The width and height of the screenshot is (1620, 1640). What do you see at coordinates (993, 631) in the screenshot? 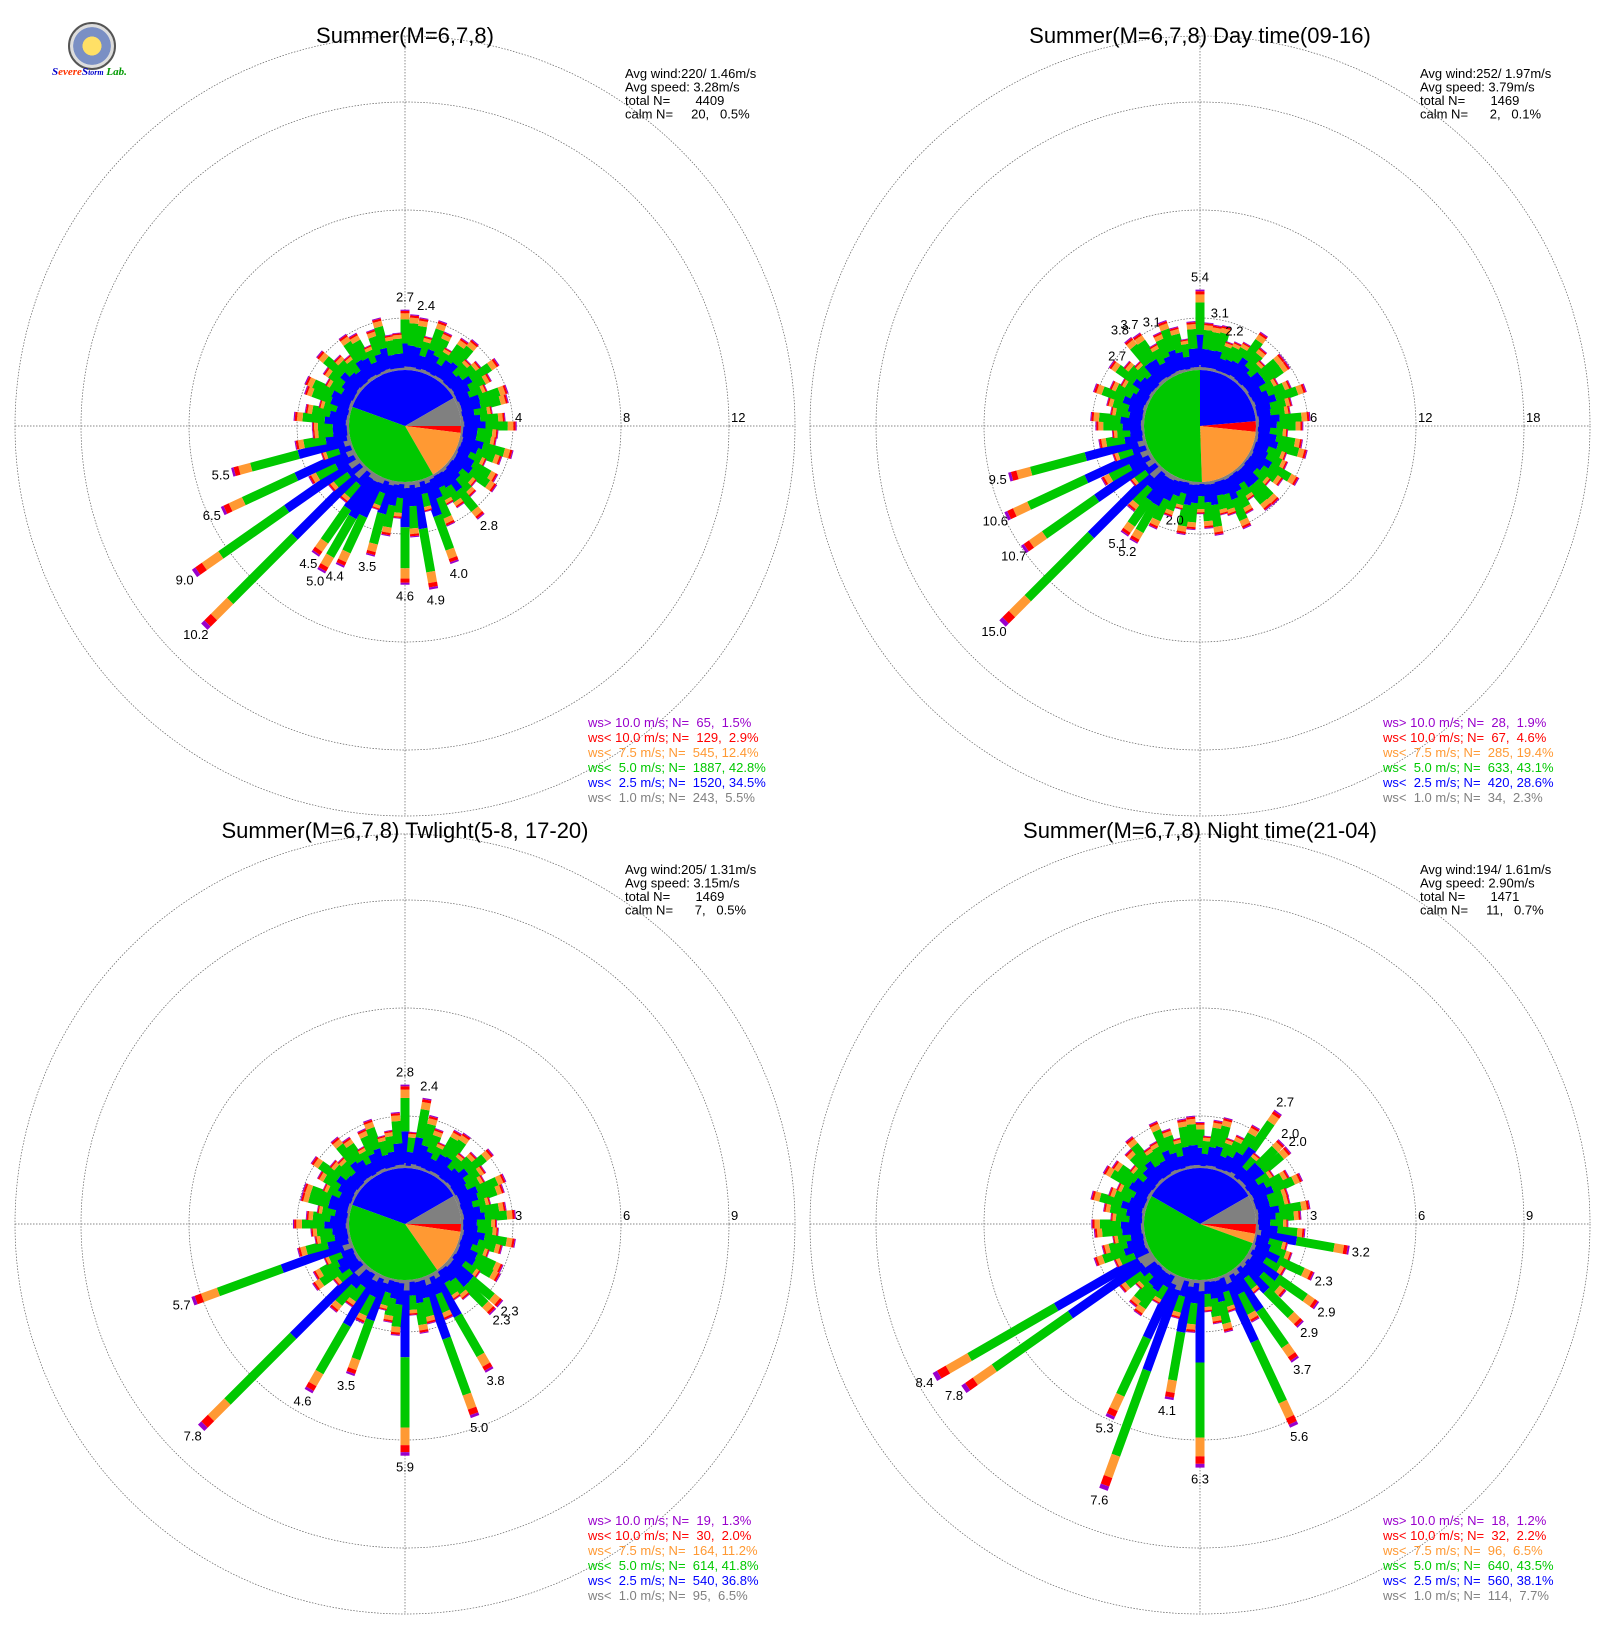
I see `bar-value-label: 15.0` at bounding box center [993, 631].